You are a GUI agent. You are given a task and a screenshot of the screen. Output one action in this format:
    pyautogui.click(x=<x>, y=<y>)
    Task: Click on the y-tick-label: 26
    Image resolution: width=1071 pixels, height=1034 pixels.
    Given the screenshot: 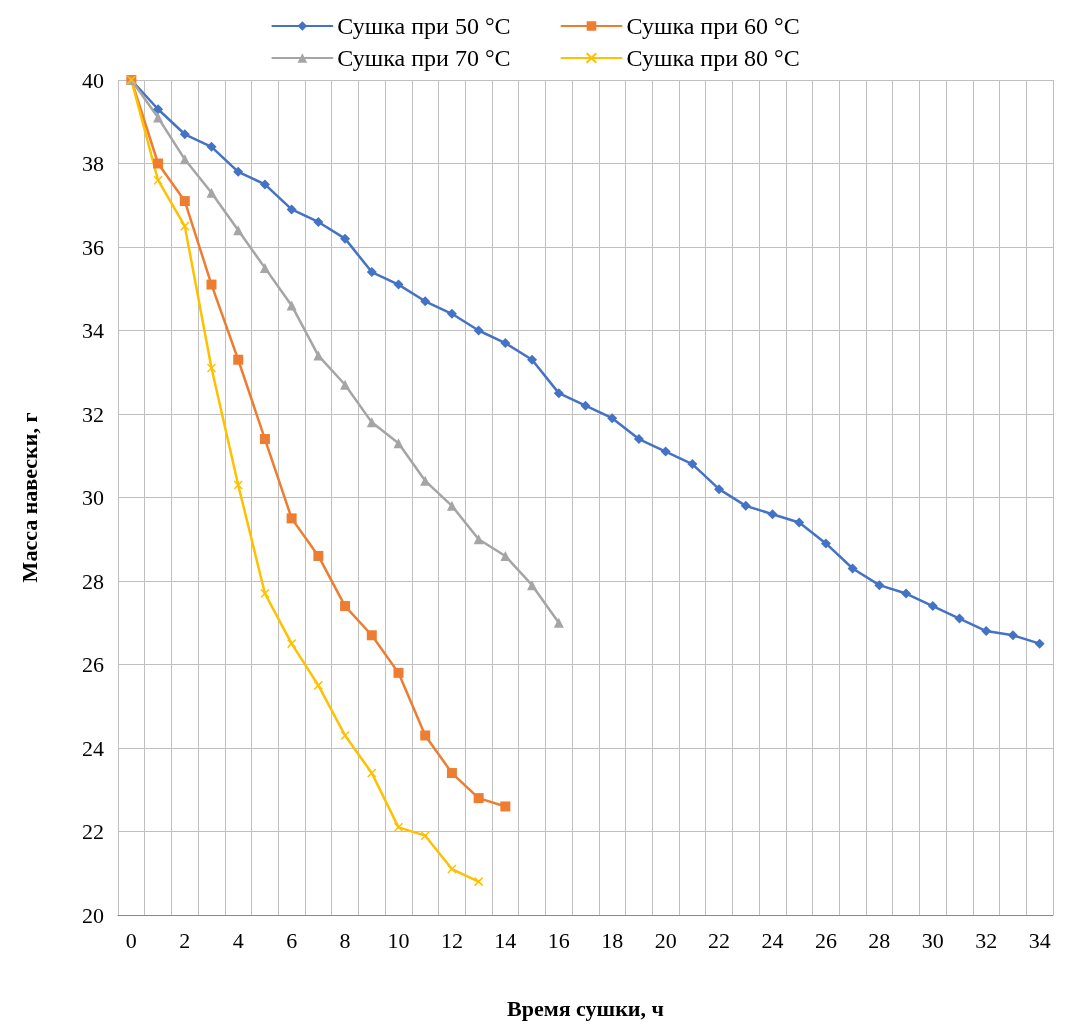 What is the action you would take?
    pyautogui.click(x=93, y=664)
    